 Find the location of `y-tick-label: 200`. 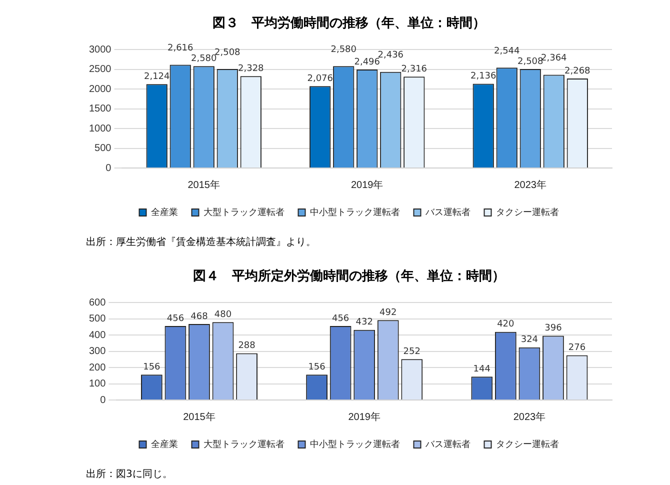

y-tick-label: 200 is located at coordinates (97, 368).